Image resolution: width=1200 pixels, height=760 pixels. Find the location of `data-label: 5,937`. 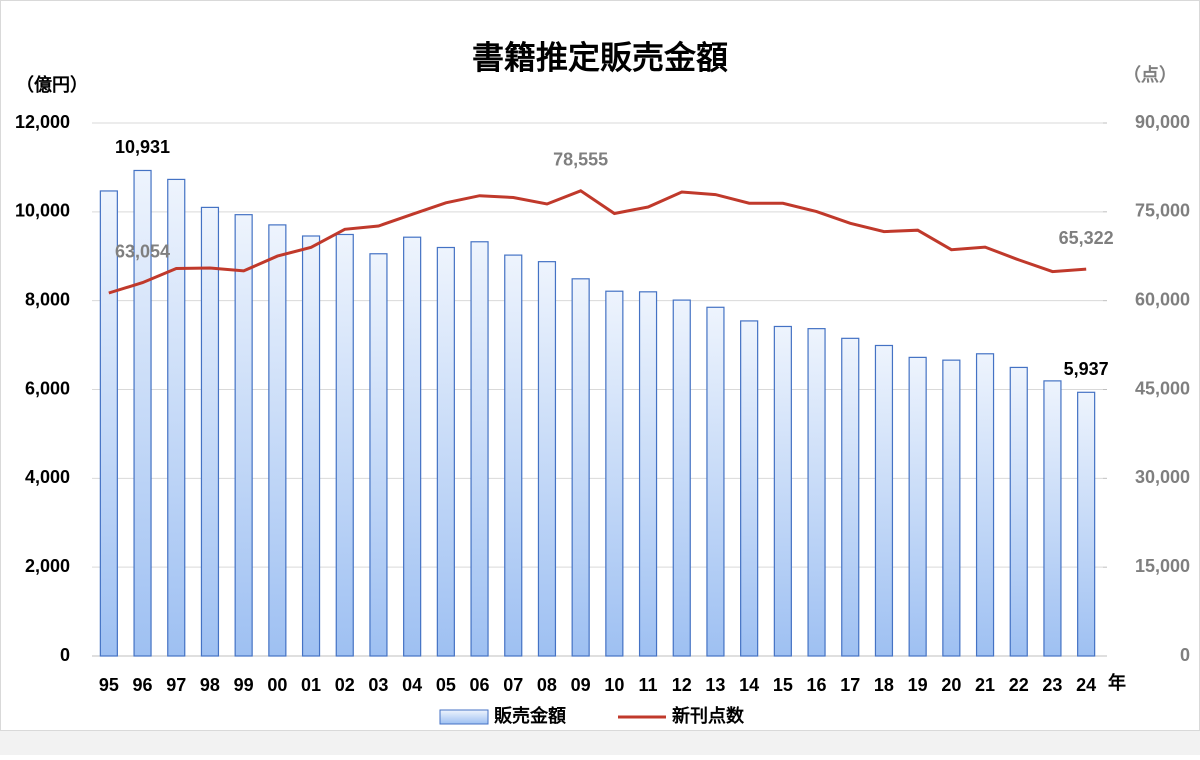

data-label: 5,937 is located at coordinates (1086, 369).